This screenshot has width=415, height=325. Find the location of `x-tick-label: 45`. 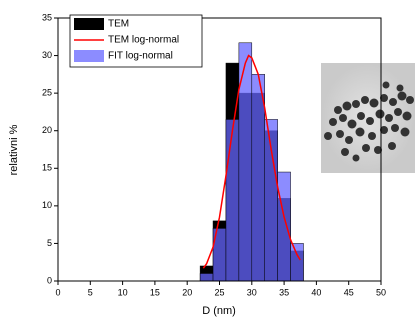

x-tick-label: 45 is located at coordinates (349, 292).